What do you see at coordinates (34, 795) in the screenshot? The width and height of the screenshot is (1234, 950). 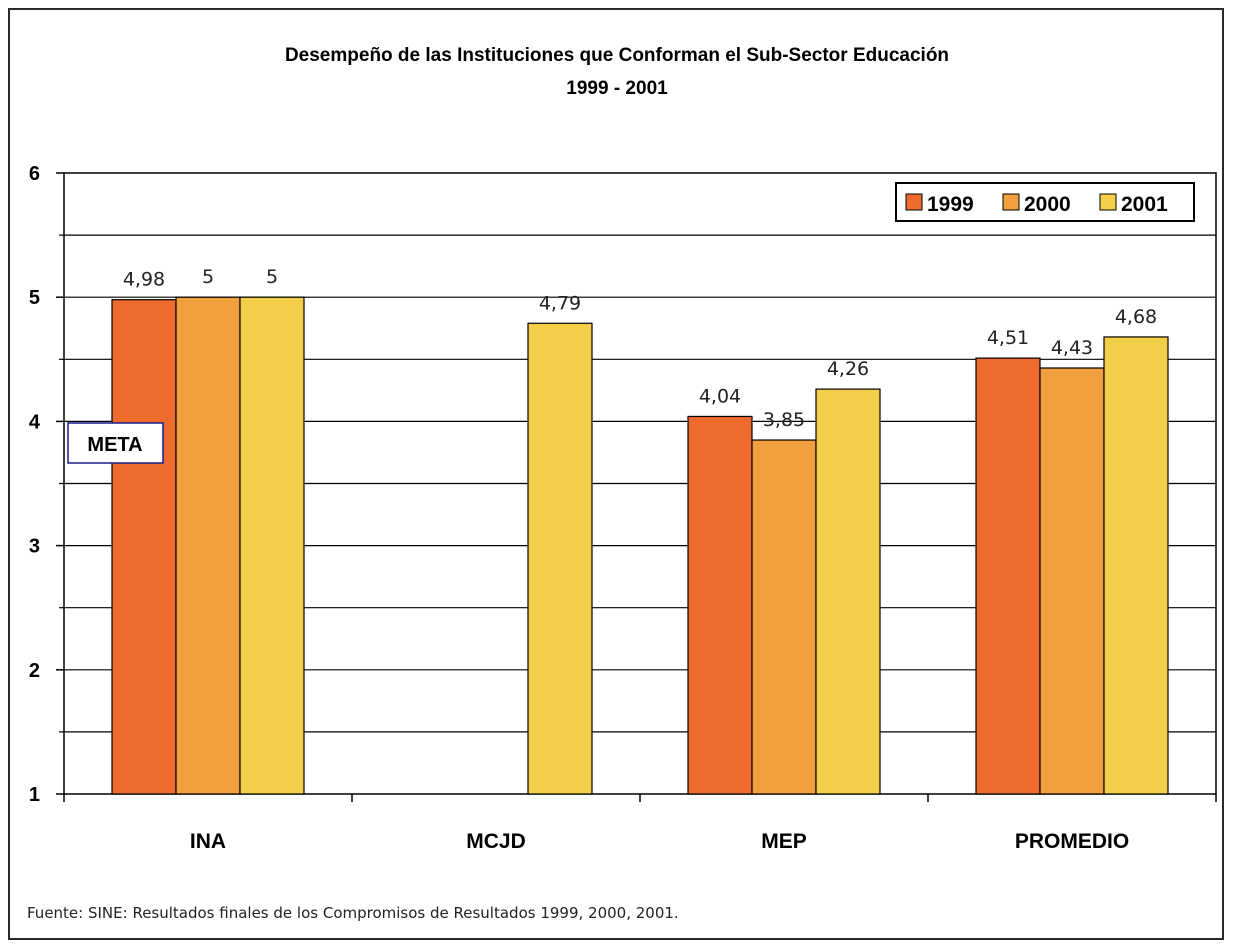 I see `y-tick-label: 1` at bounding box center [34, 795].